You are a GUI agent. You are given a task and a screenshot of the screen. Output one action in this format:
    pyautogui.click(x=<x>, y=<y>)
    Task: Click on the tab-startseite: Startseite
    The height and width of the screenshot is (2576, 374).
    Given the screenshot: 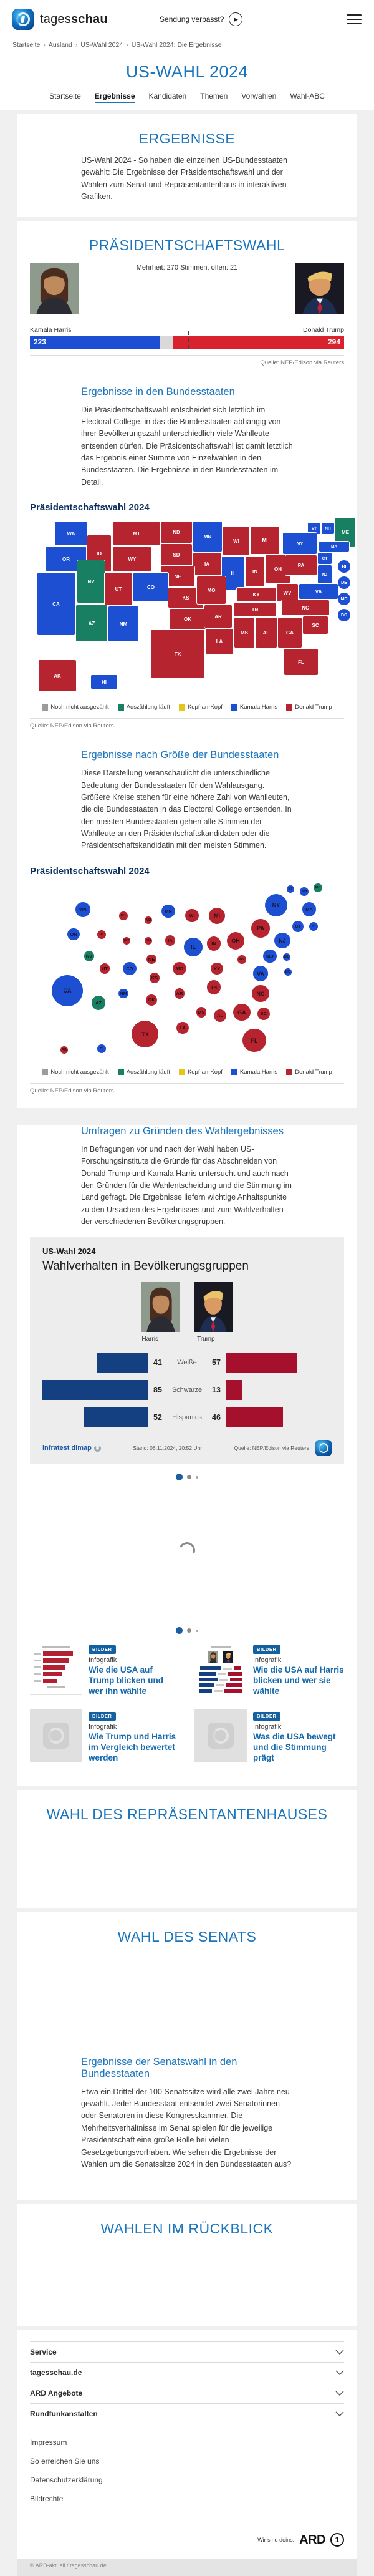 What is the action you would take?
    pyautogui.click(x=65, y=96)
    